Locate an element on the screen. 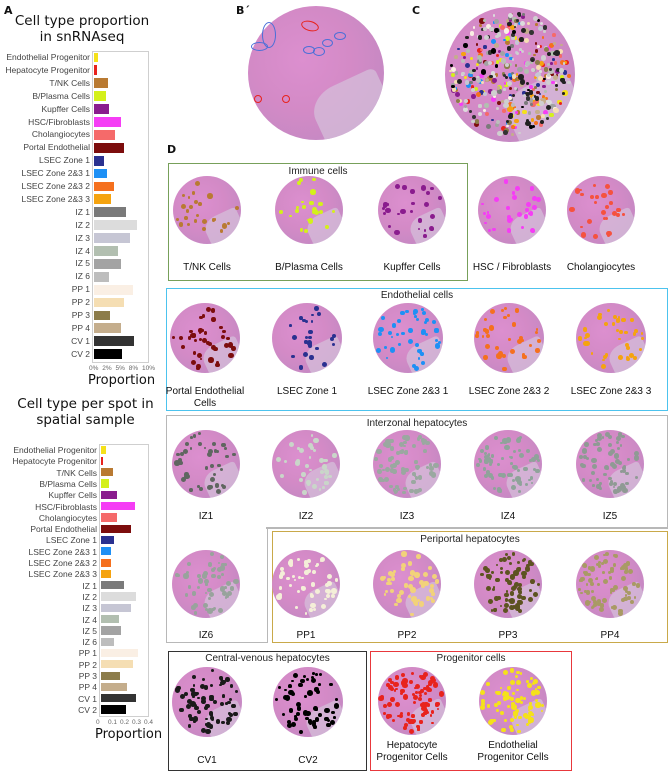 The width and height of the screenshot is (669, 774). bar is located at coordinates (102, 315).